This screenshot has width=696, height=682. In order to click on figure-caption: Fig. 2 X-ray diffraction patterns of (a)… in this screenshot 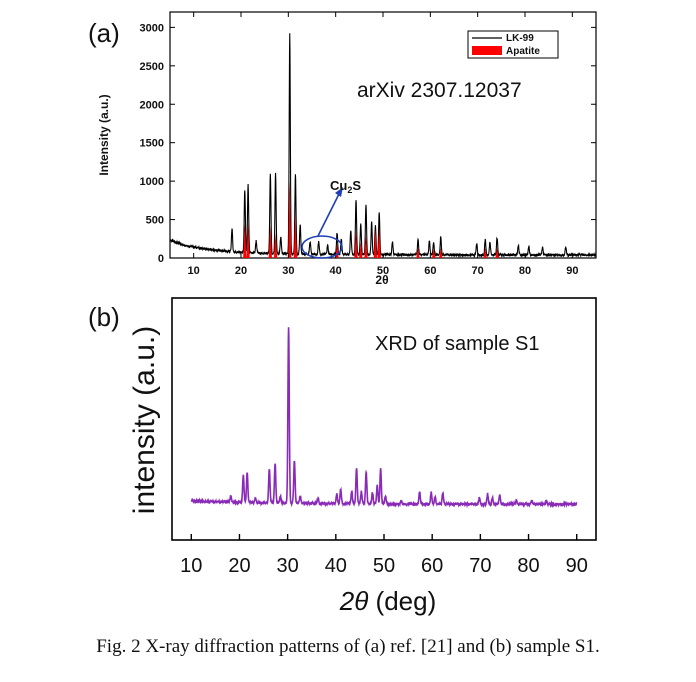, I will do `click(348, 646)`.